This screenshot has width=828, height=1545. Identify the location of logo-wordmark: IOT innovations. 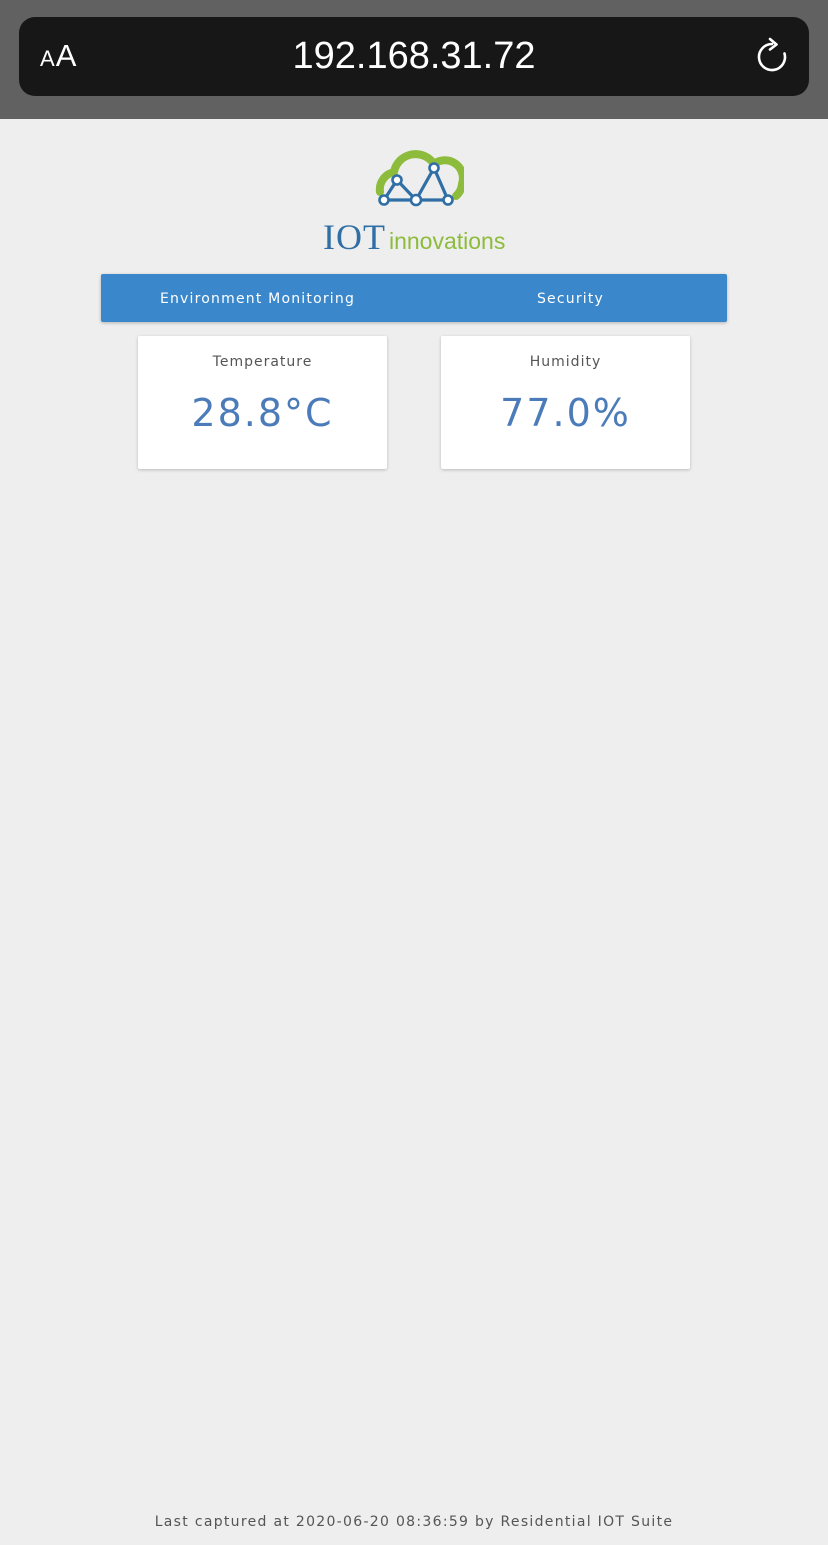
(414, 237).